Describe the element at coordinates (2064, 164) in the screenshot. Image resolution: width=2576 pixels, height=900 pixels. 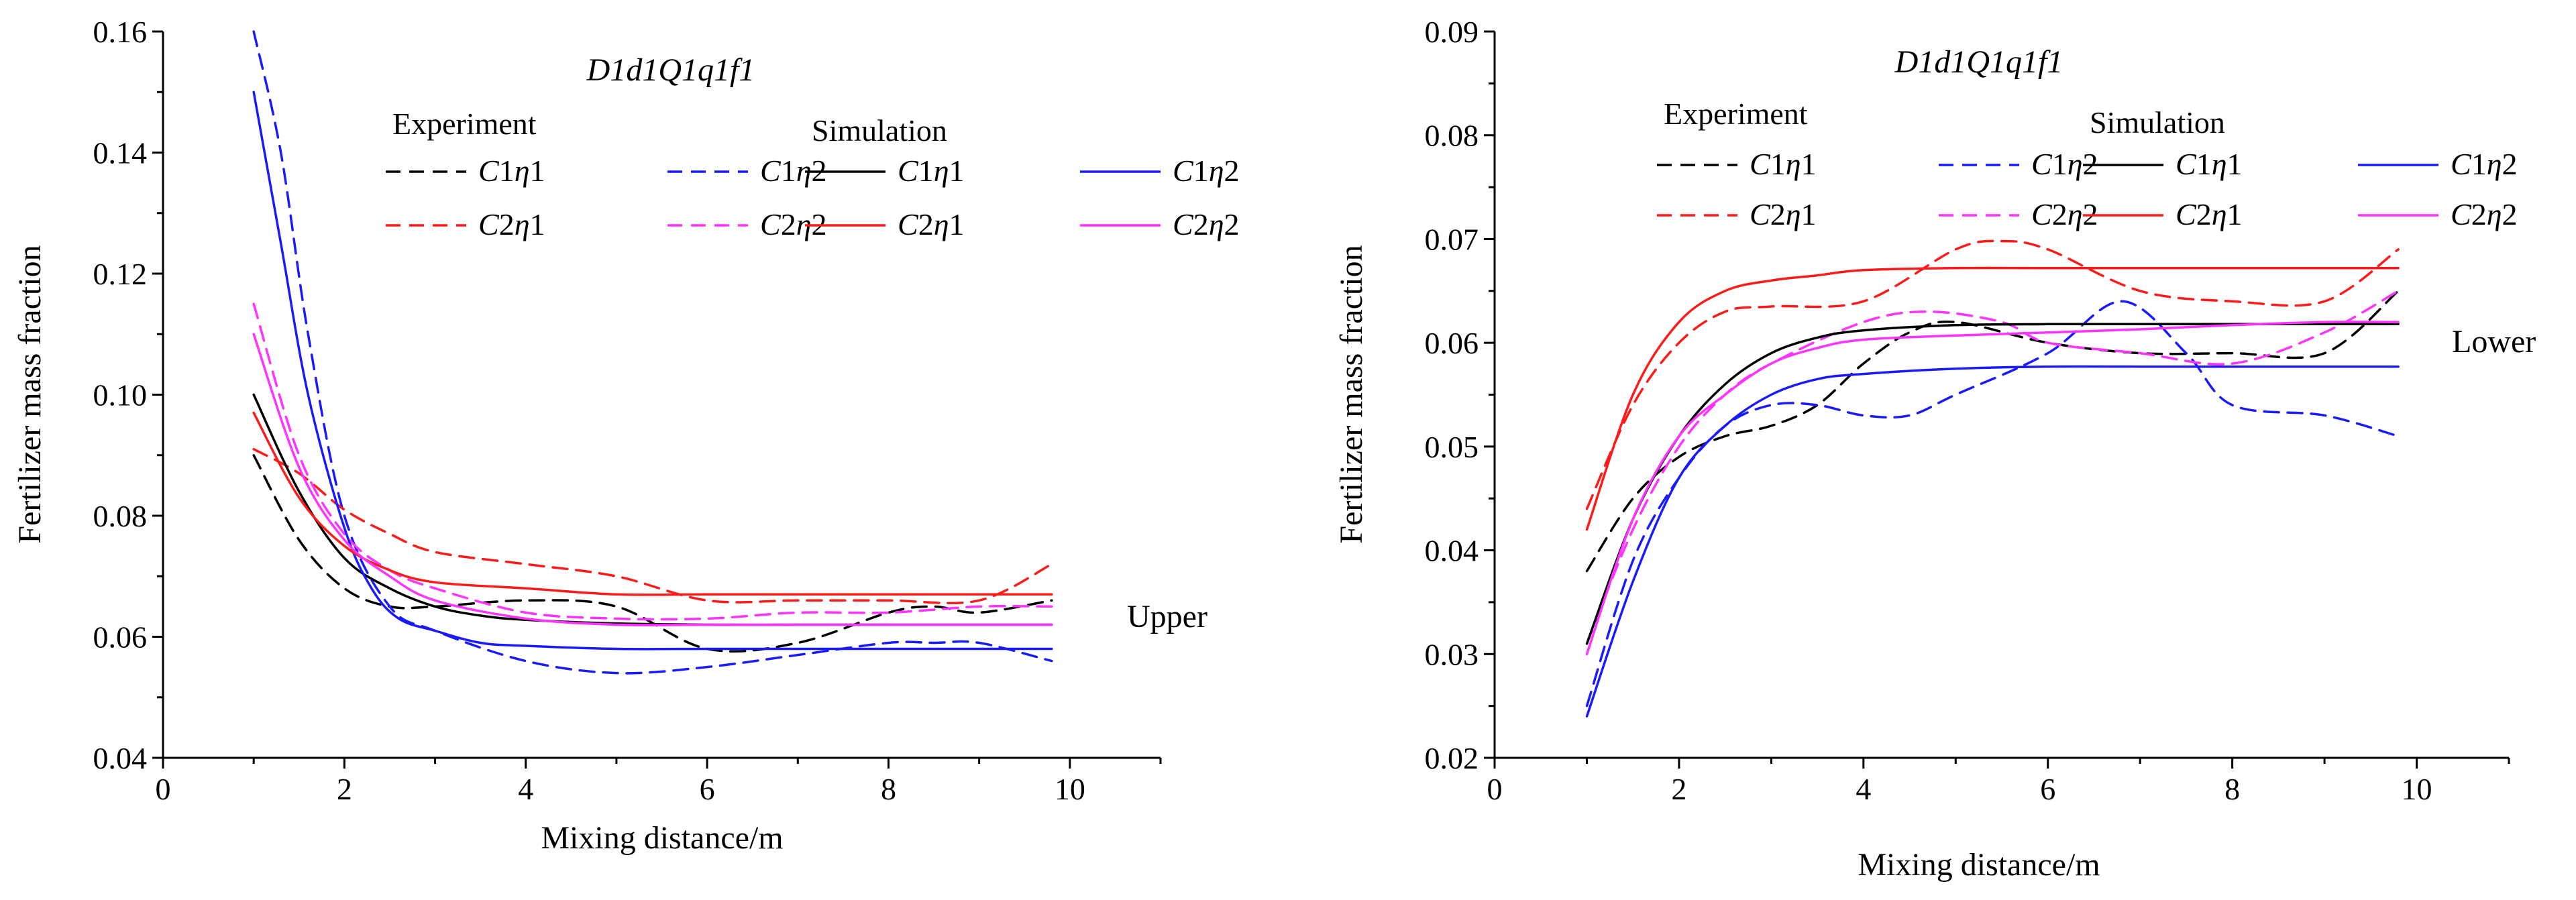
I see `legend-label-experiment: C1η2` at that location.